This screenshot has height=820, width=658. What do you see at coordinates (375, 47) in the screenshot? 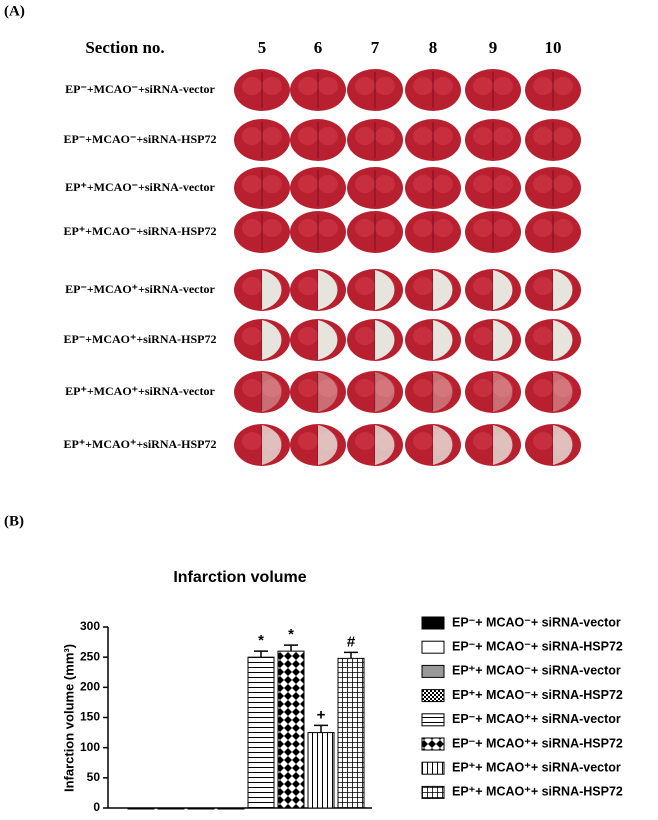
I see `section-number: 7` at bounding box center [375, 47].